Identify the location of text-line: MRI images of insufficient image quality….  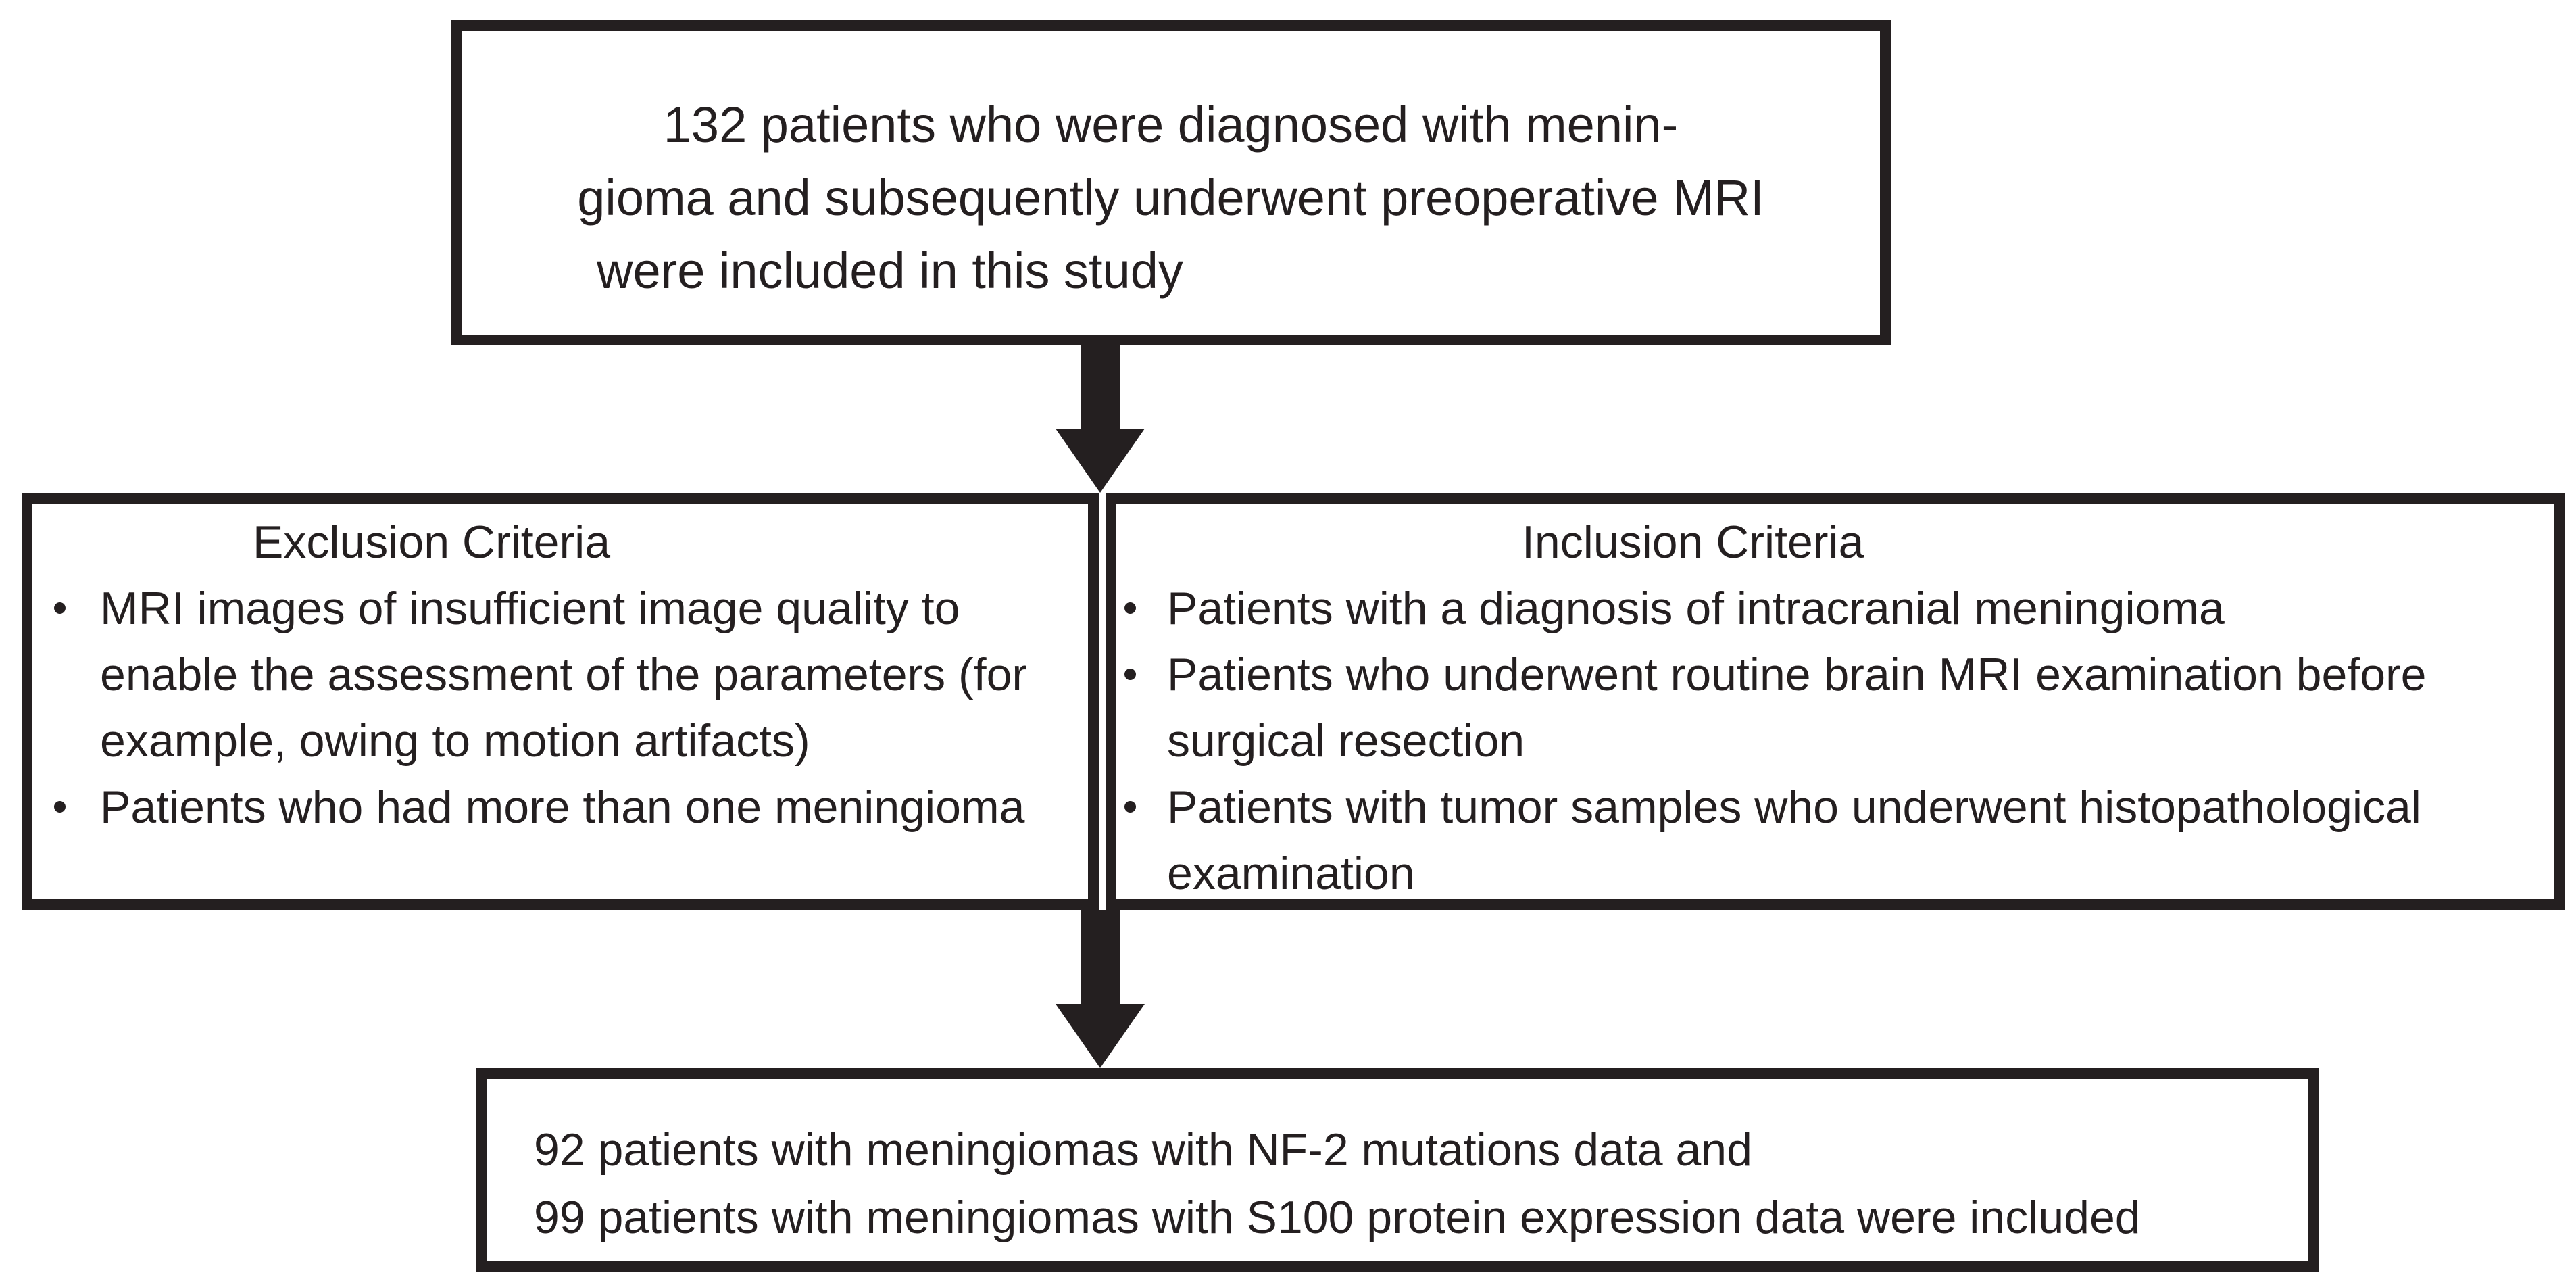
(530, 608).